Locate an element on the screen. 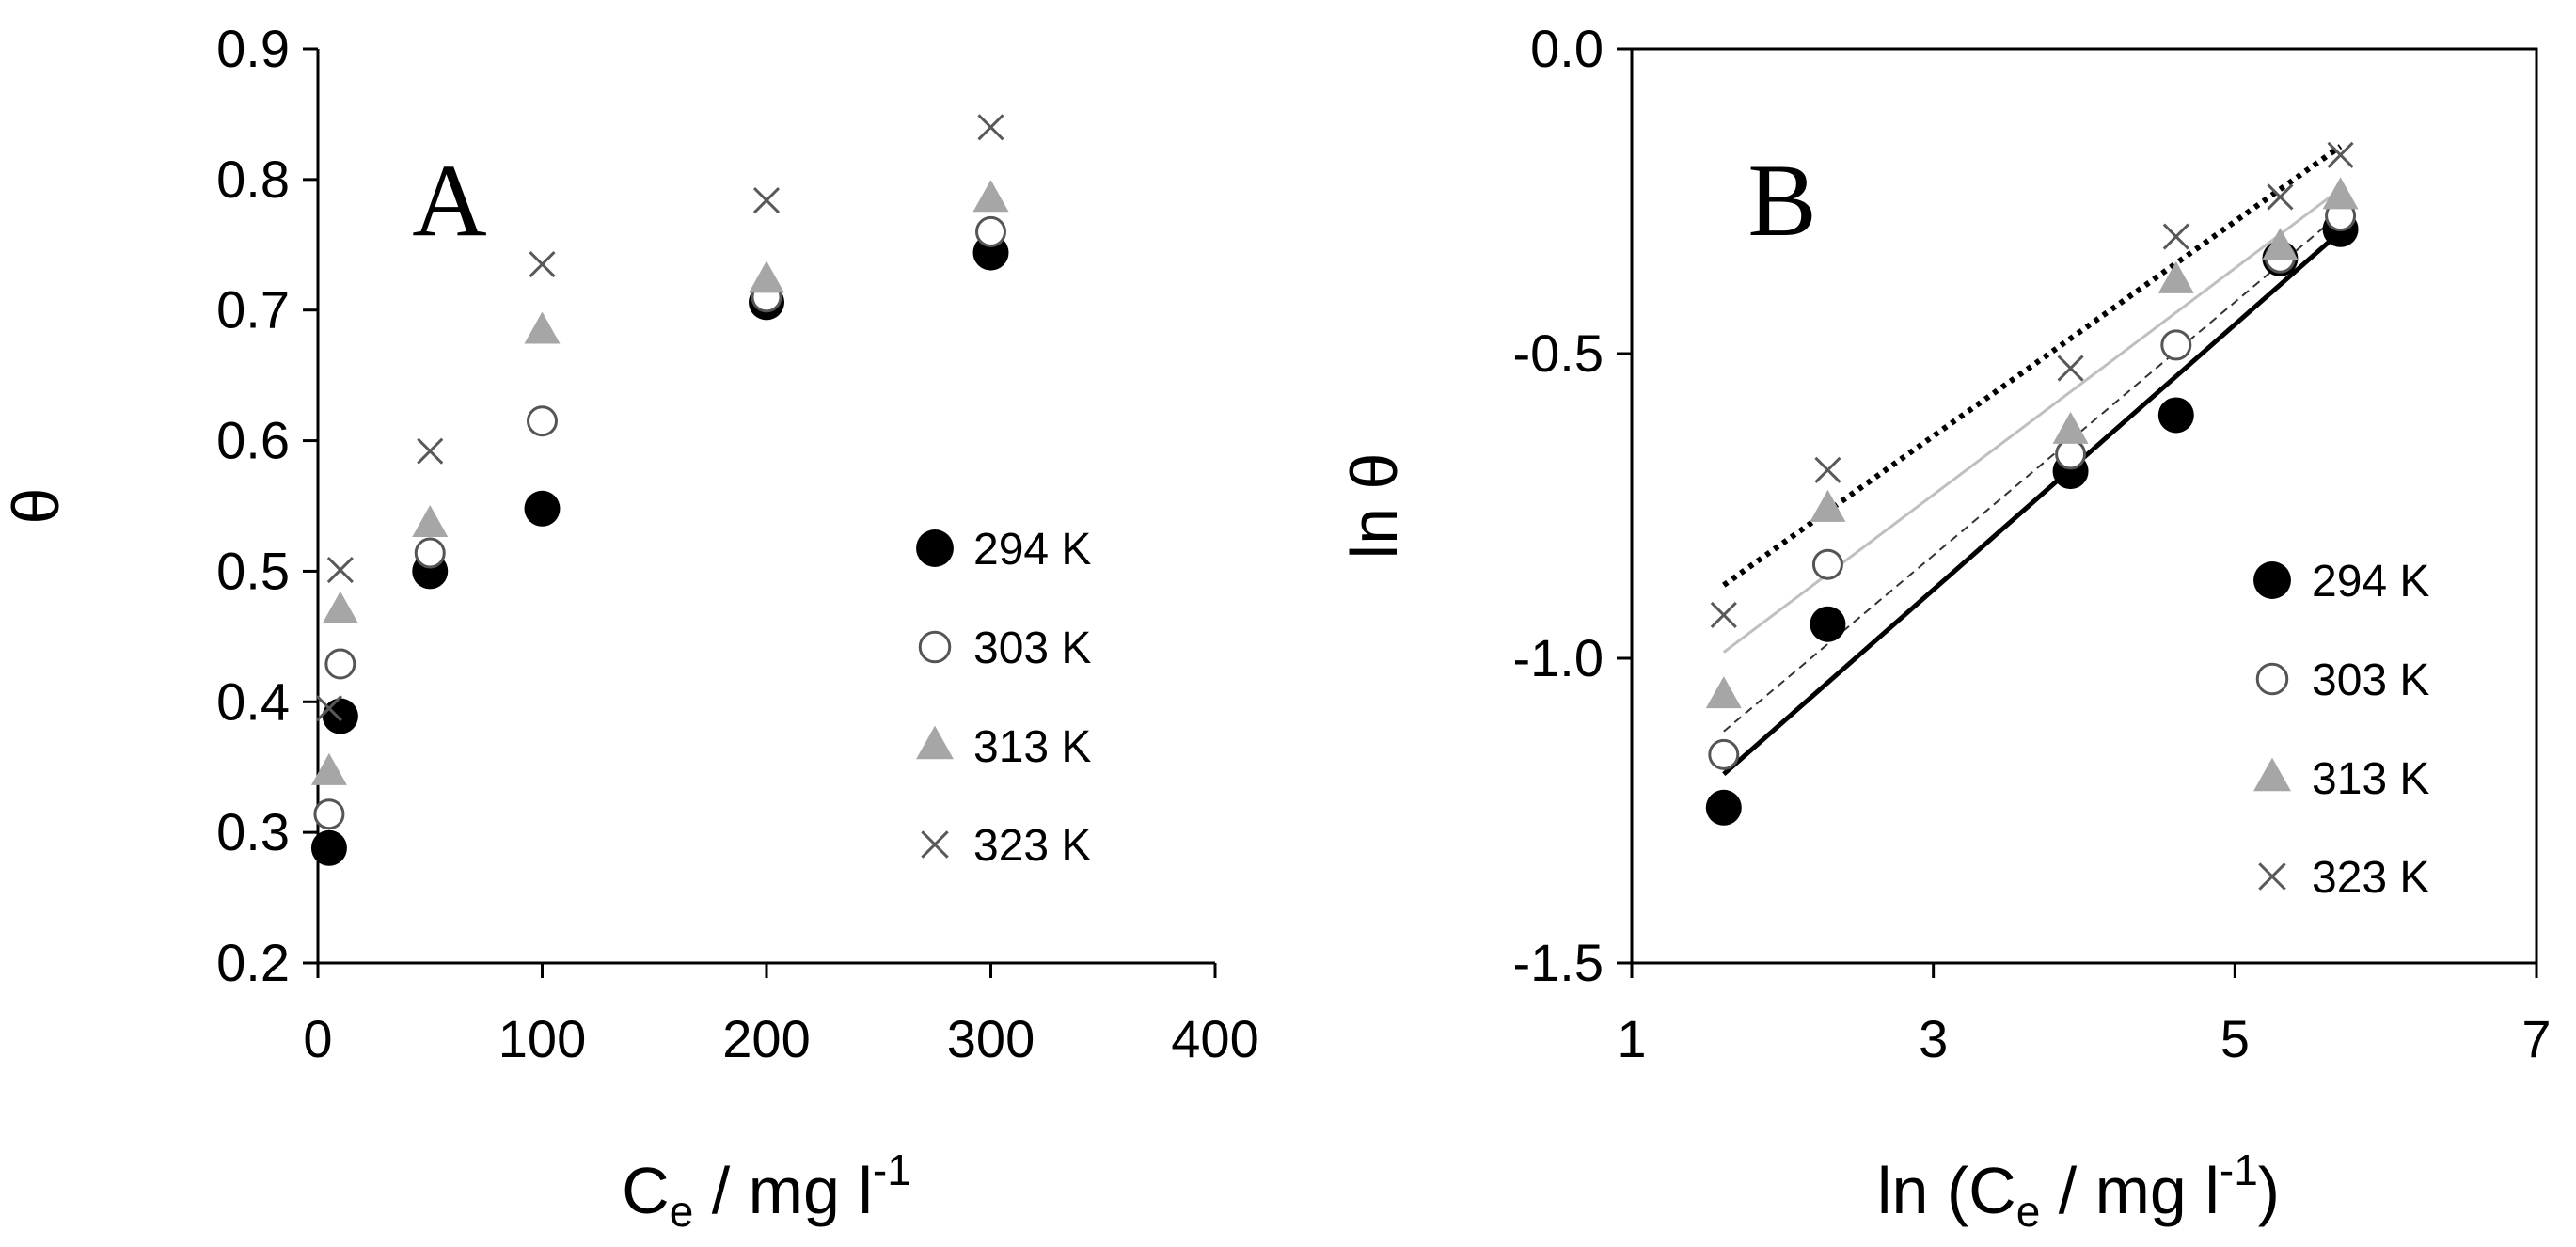  panel-b-y-tick-label: 0.0 is located at coordinates (1567, 48).